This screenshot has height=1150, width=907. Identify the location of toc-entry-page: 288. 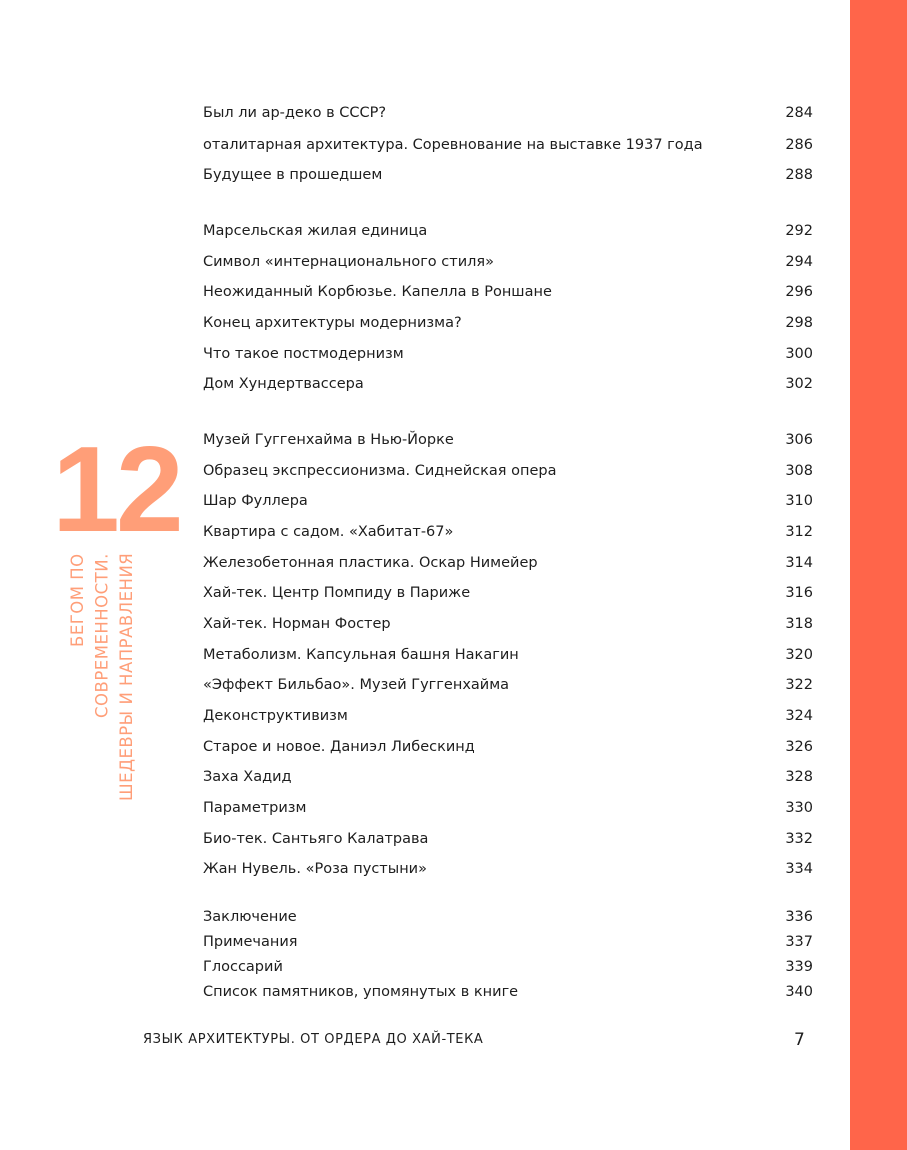
(799, 175).